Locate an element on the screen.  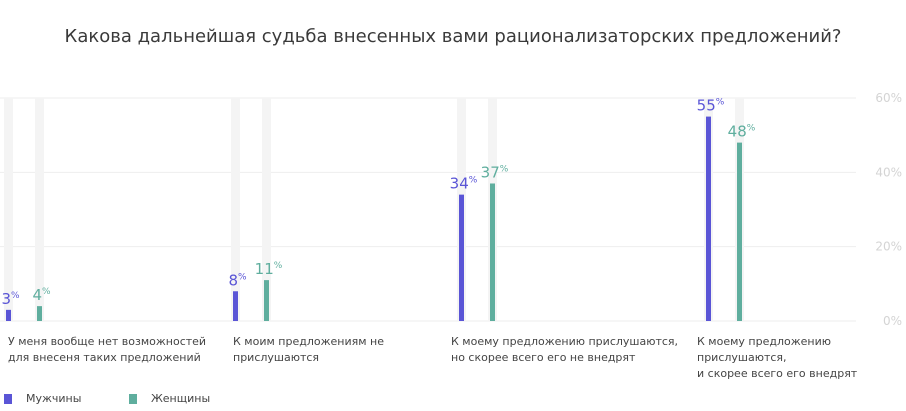
x-tick-label-line: прислушаются is located at coordinates (276, 357).